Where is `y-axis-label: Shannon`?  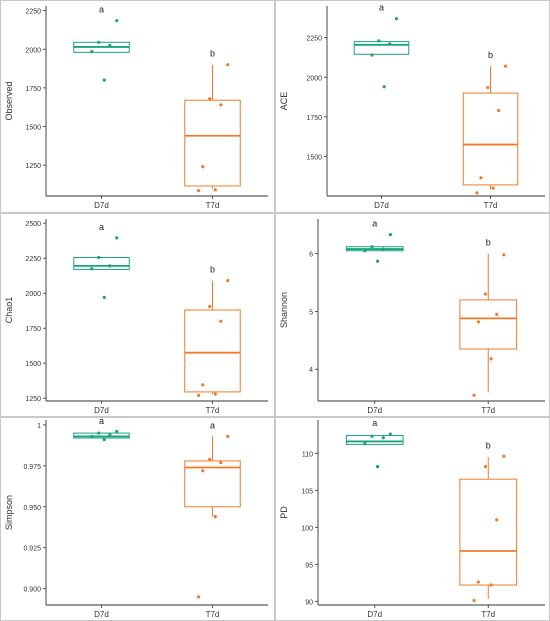
y-axis-label: Shannon is located at coordinates (284, 310).